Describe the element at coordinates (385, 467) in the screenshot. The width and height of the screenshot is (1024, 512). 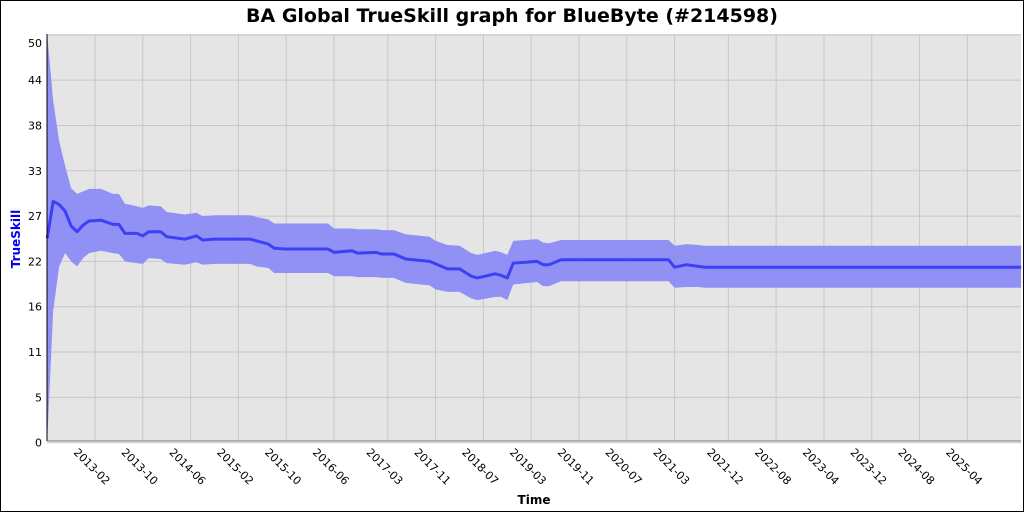
I see `x-tick-label: 2017-03` at that location.